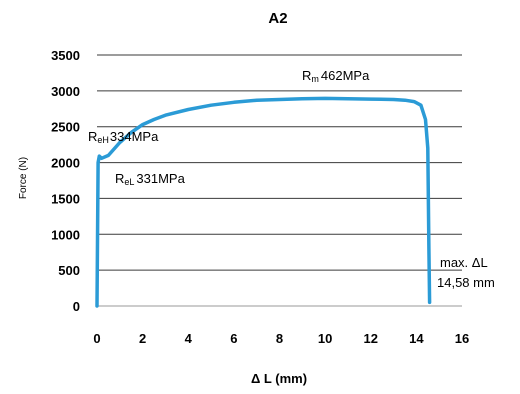 The width and height of the screenshot is (520, 394). Describe the element at coordinates (65, 181) in the screenshot. I see `y-tick-labels: 0 500 1000 1500 2000 2500 3000 3500` at that location.